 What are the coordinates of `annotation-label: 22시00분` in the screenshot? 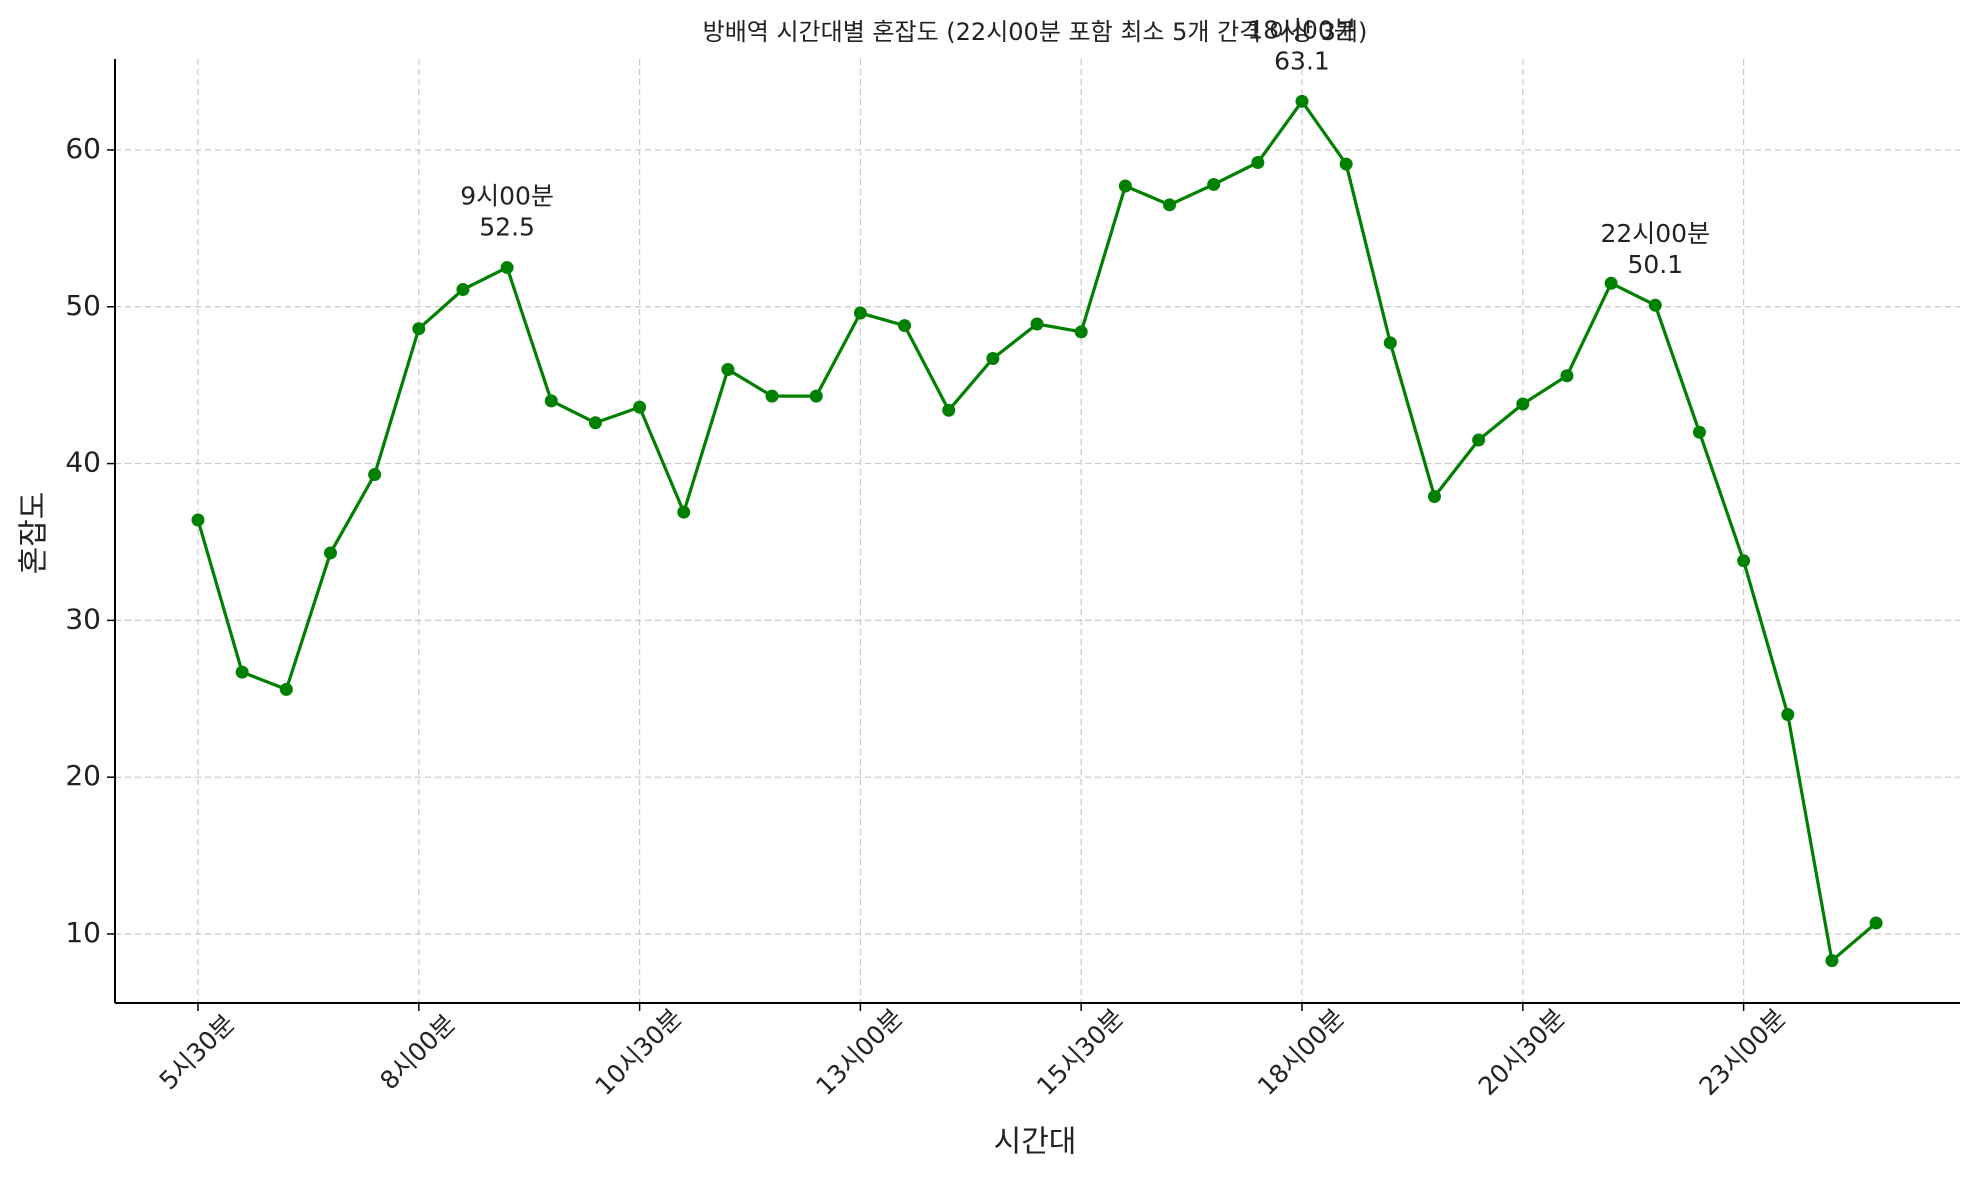 It's located at (1655, 233).